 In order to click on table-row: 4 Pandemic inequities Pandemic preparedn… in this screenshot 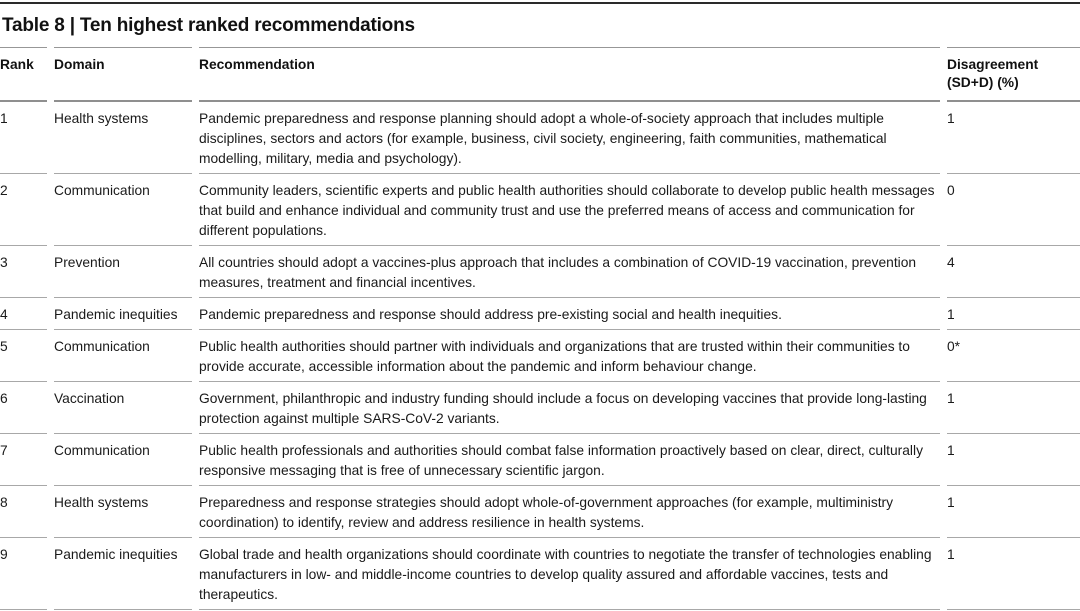, I will do `click(540, 314)`.